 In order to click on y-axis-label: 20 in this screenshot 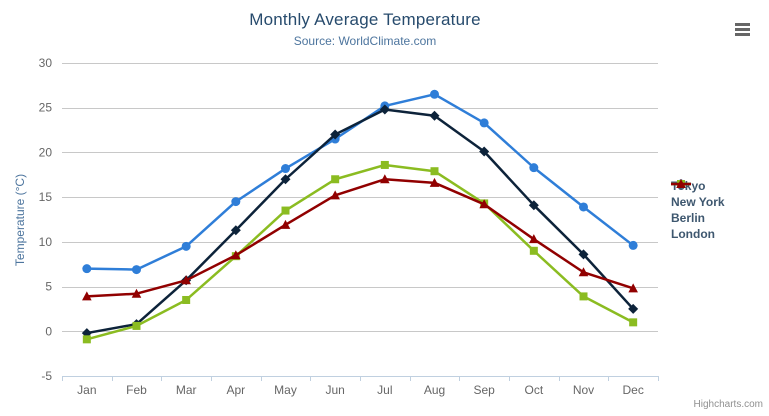, I will do `click(46, 152)`.